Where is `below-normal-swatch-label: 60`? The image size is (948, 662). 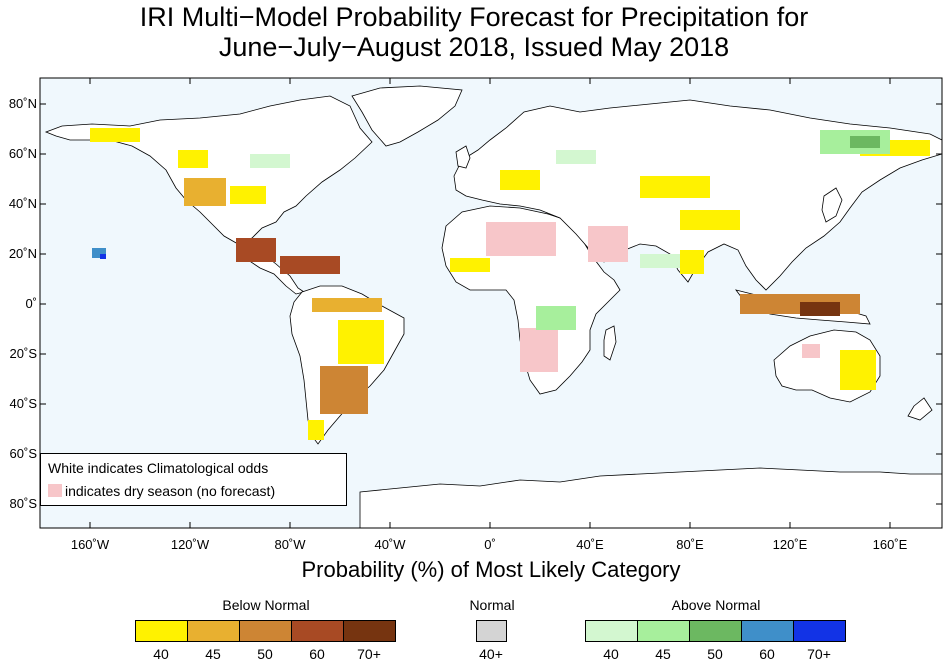 below-normal-swatch-label: 60 is located at coordinates (317, 654).